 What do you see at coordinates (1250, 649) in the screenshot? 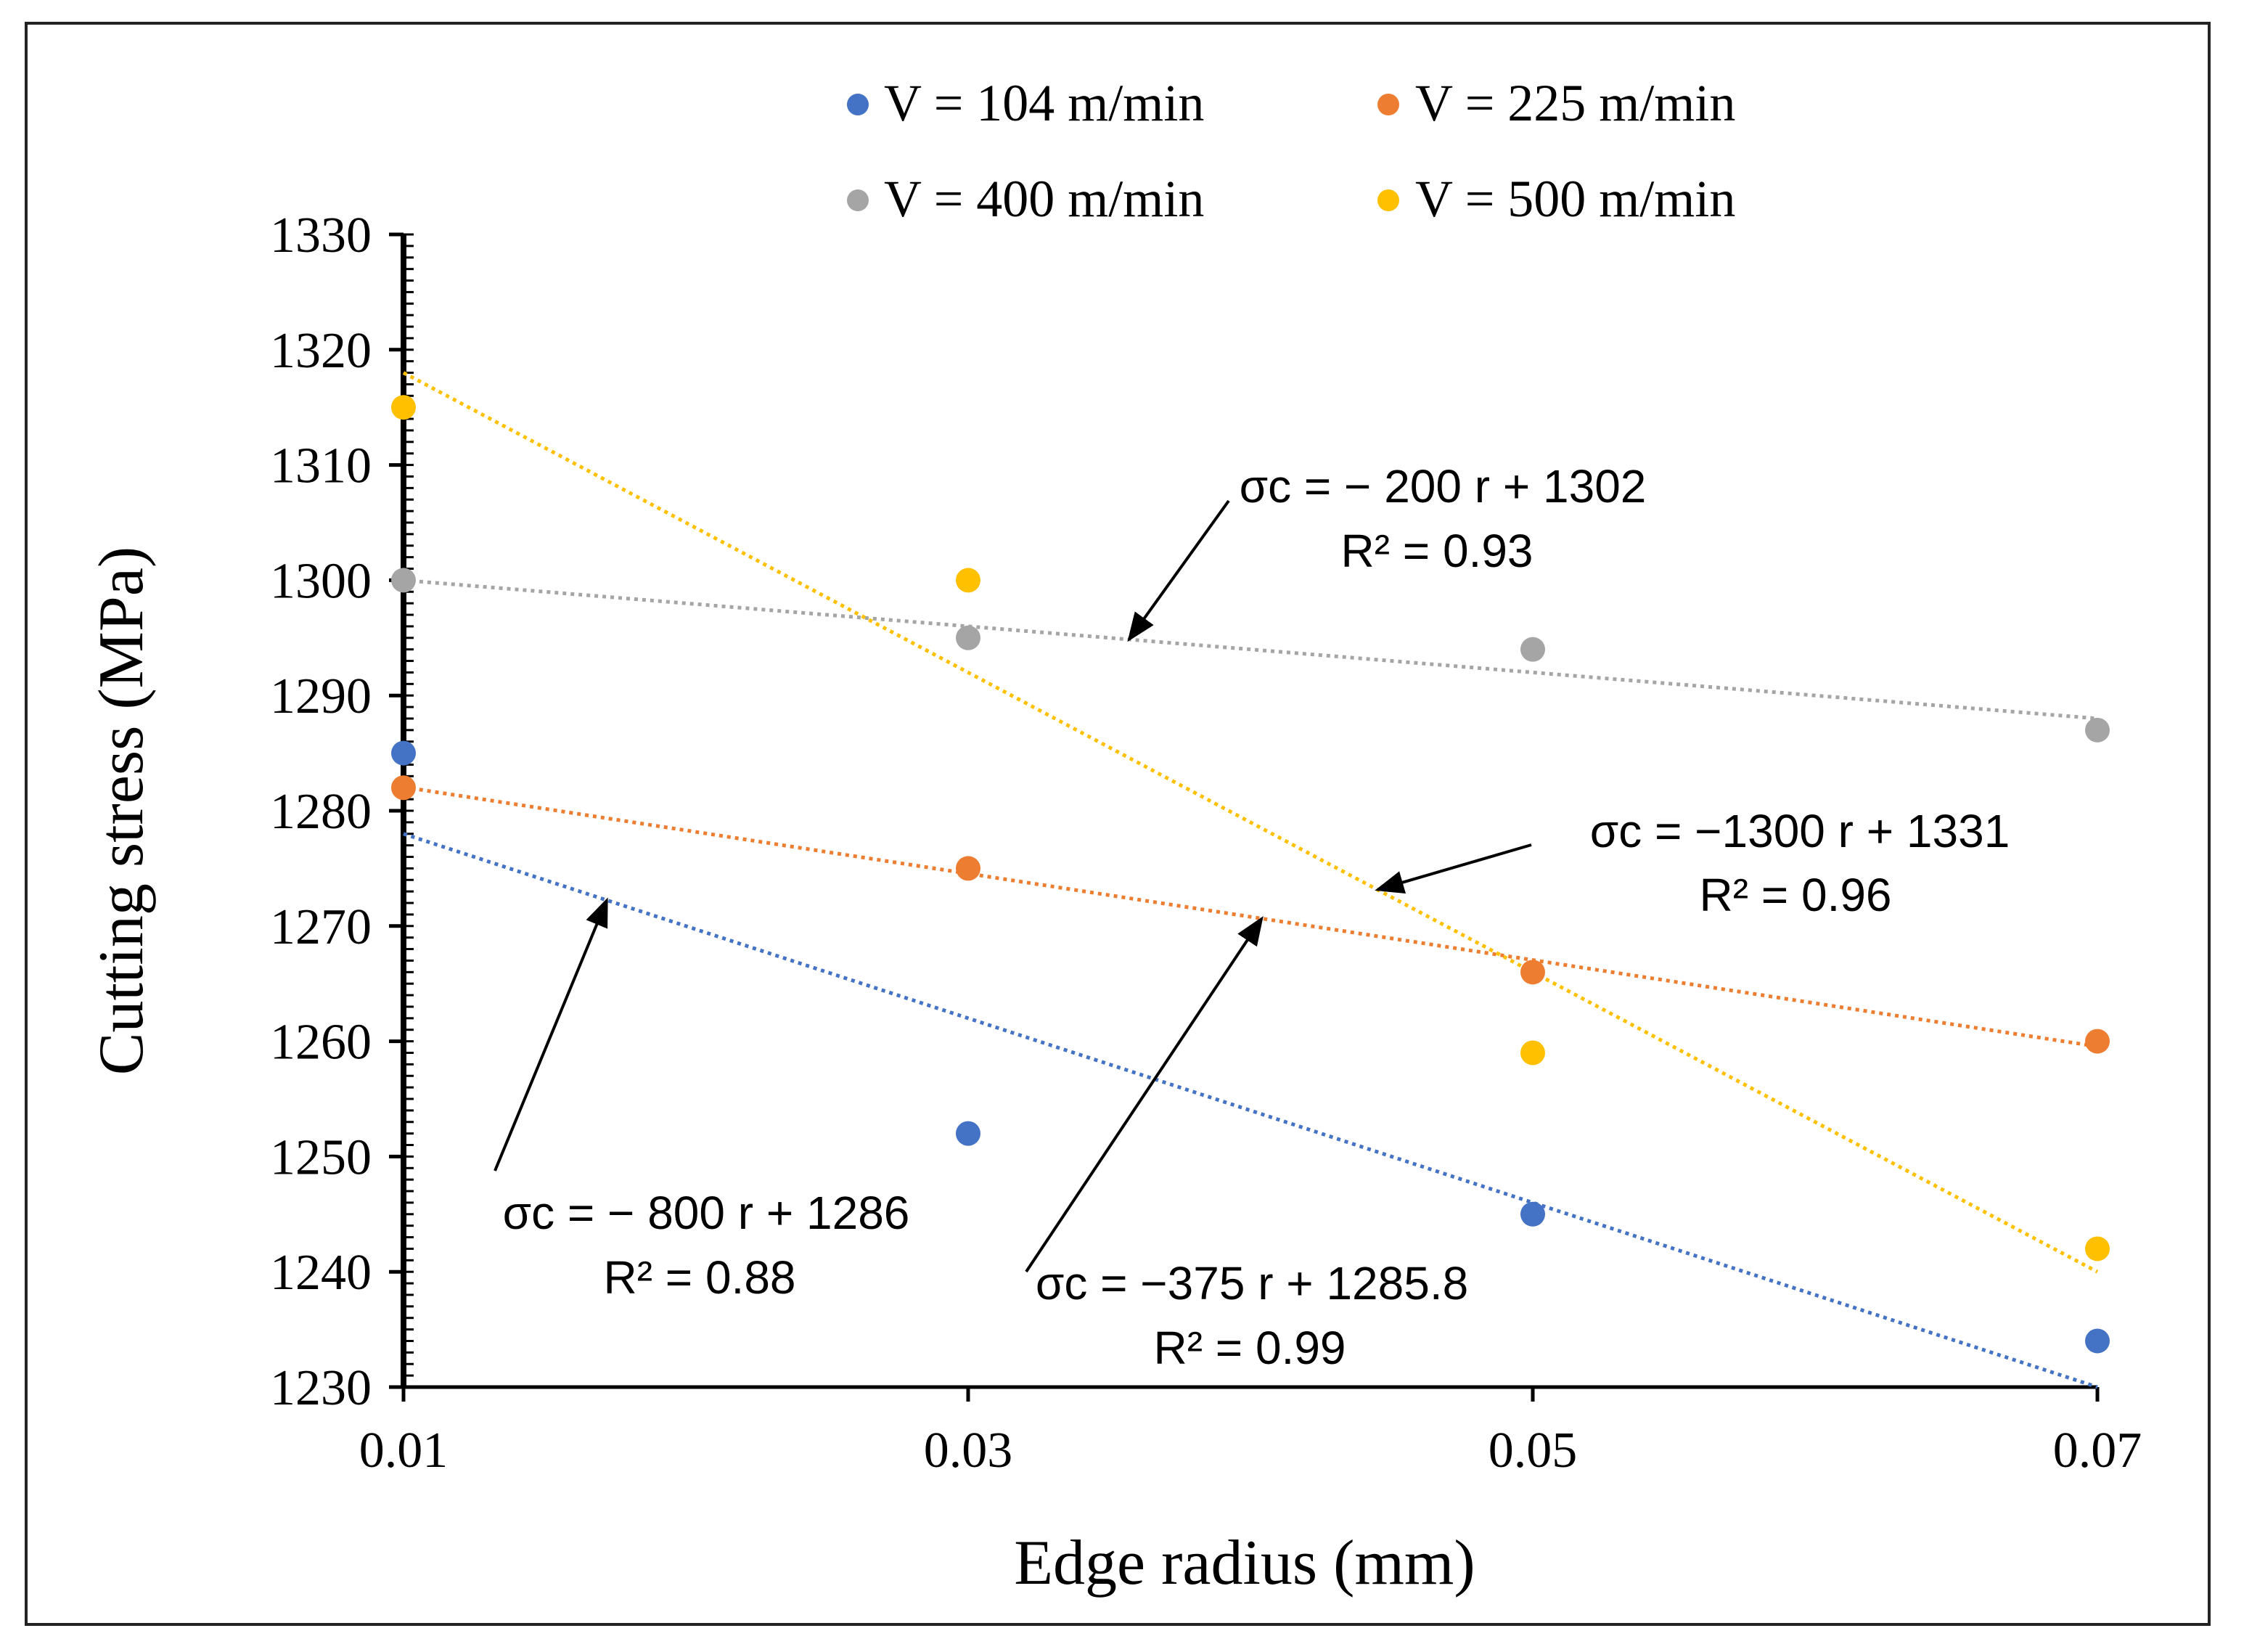
I see `trendline` at bounding box center [1250, 649].